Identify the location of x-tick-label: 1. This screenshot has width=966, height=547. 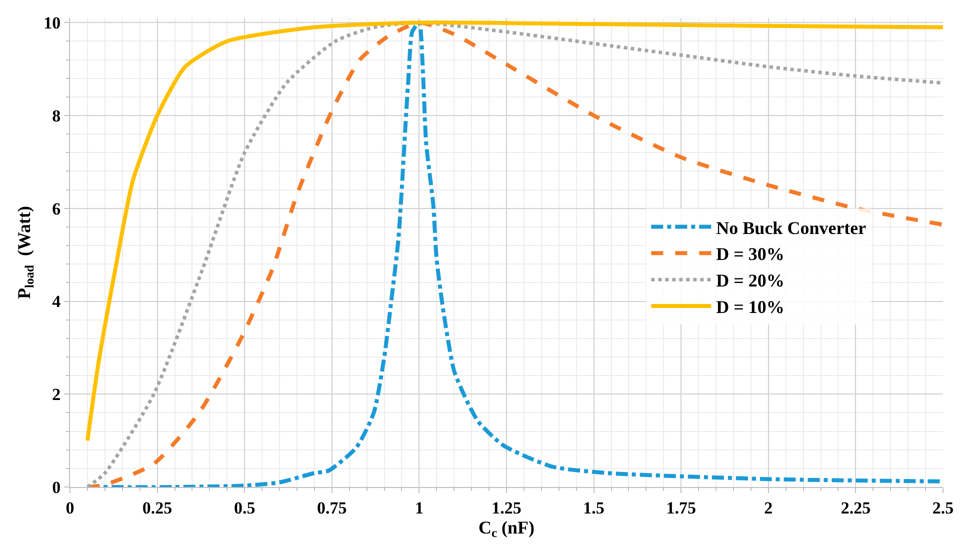
(419, 508).